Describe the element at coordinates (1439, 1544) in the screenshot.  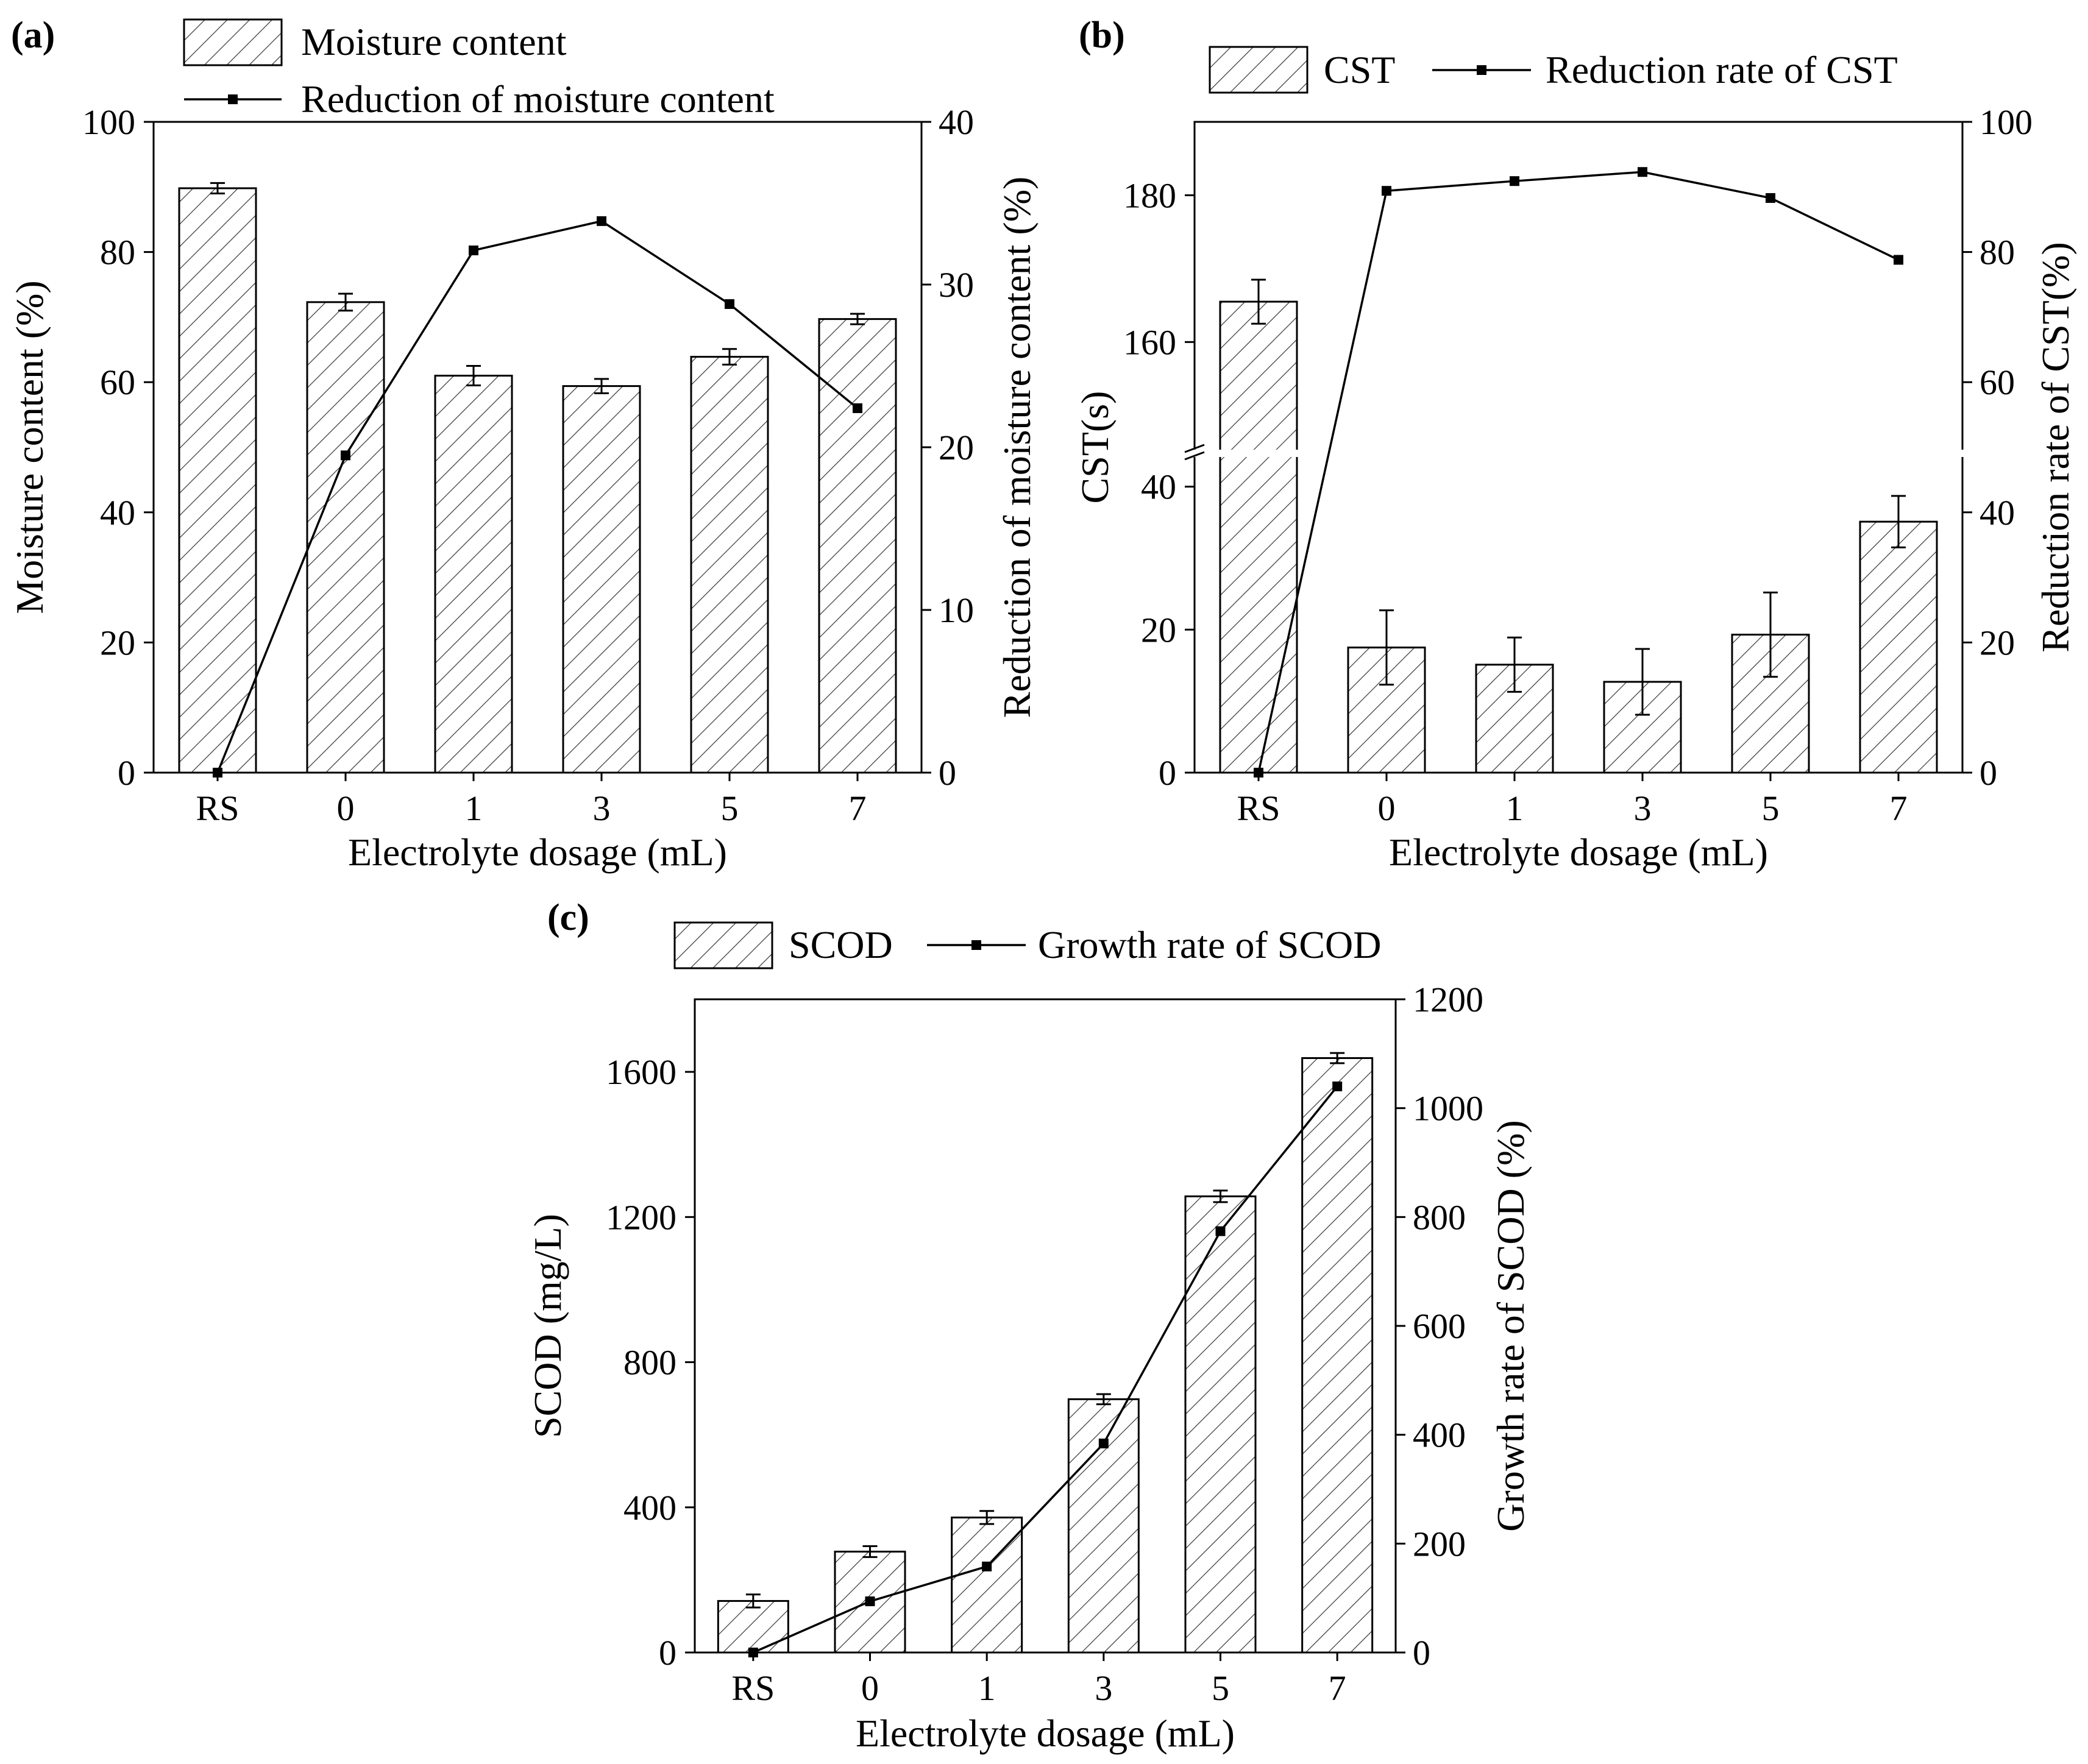
I see `y2-tick-label: 200` at that location.